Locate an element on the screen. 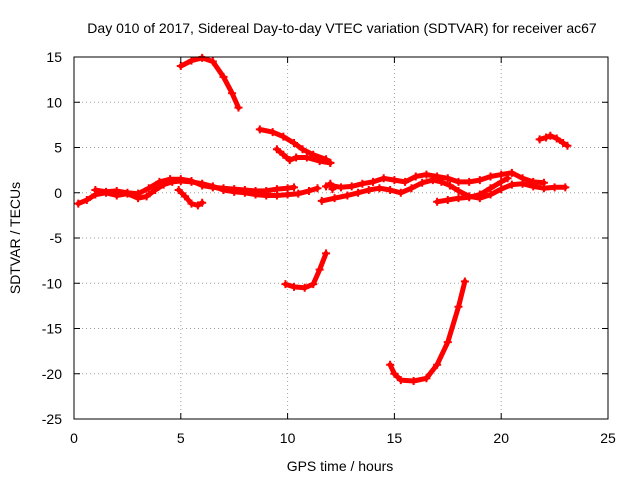 Image resolution: width=640 pixels, height=480 pixels. x-tick-label: 20 is located at coordinates (501, 438).